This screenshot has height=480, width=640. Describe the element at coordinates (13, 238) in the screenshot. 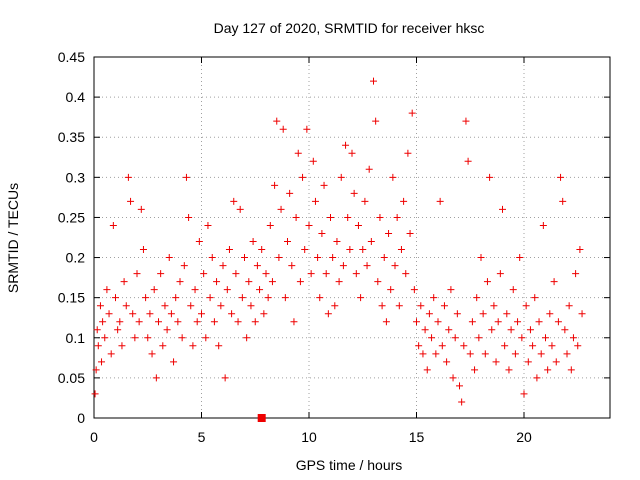

I see `y-axis-label: SRMTID / TECUs` at that location.